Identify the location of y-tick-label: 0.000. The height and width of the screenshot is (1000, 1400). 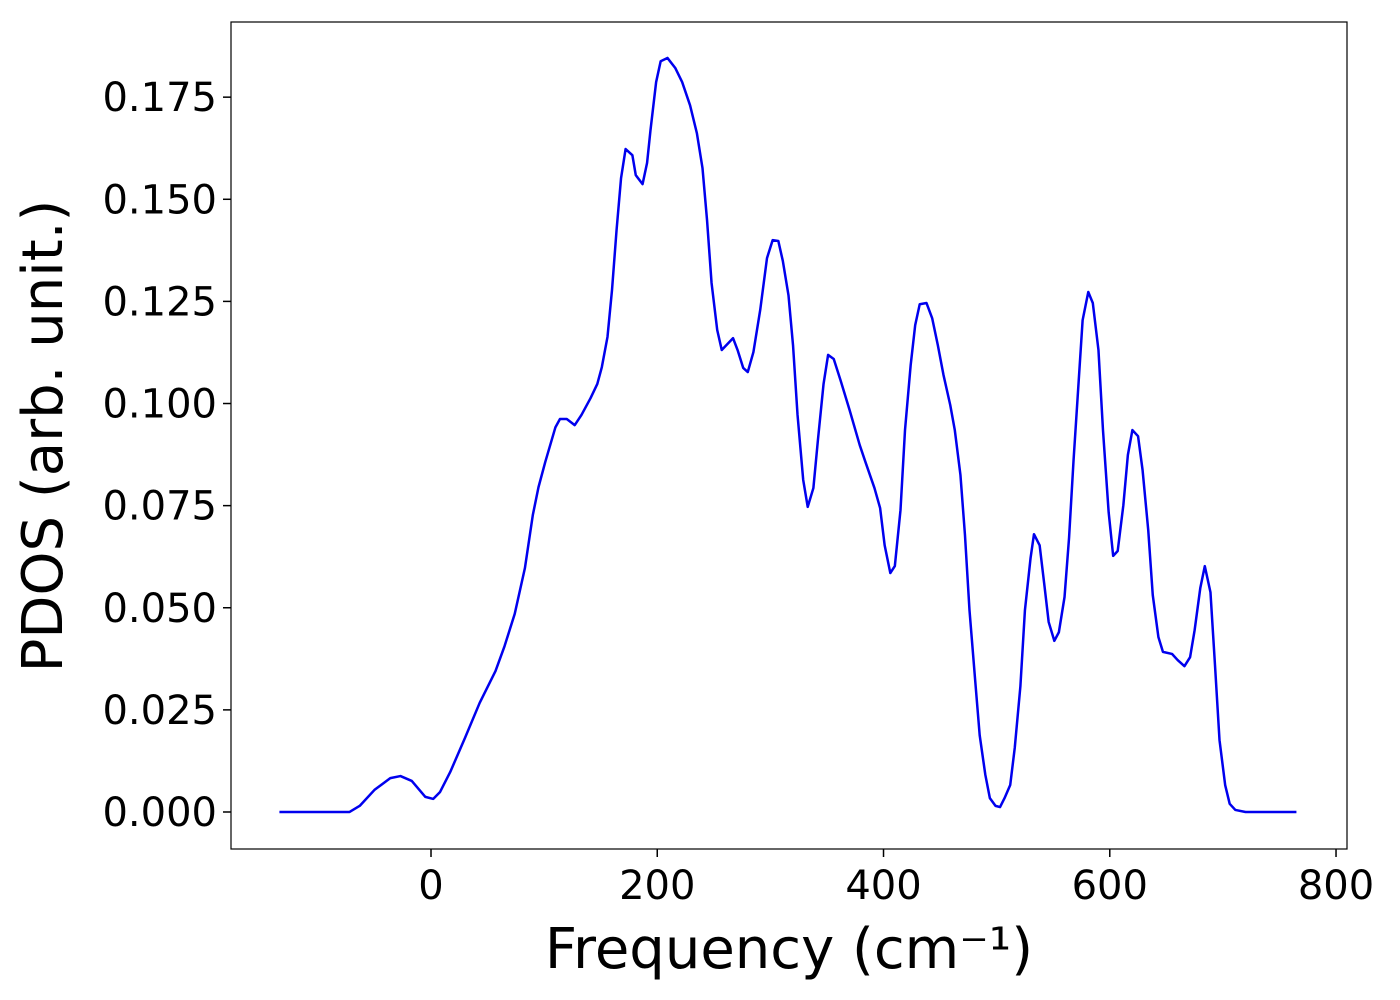
(159, 813).